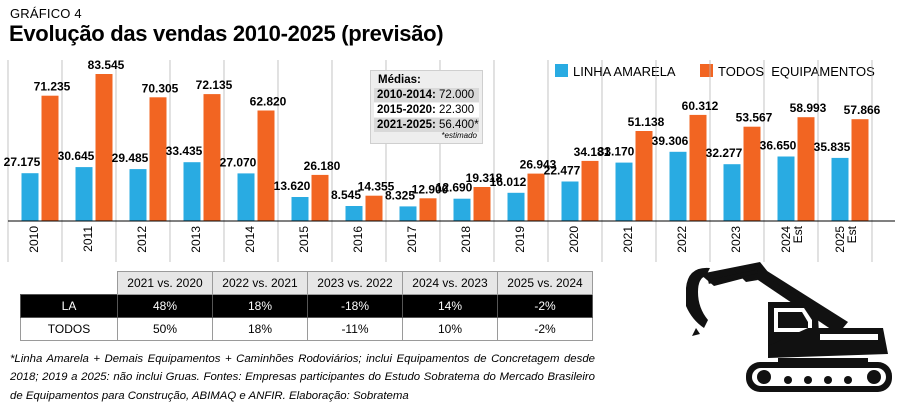  I want to click on table-row: LA 48% 18% -18% 14% -2%, so click(306, 306).